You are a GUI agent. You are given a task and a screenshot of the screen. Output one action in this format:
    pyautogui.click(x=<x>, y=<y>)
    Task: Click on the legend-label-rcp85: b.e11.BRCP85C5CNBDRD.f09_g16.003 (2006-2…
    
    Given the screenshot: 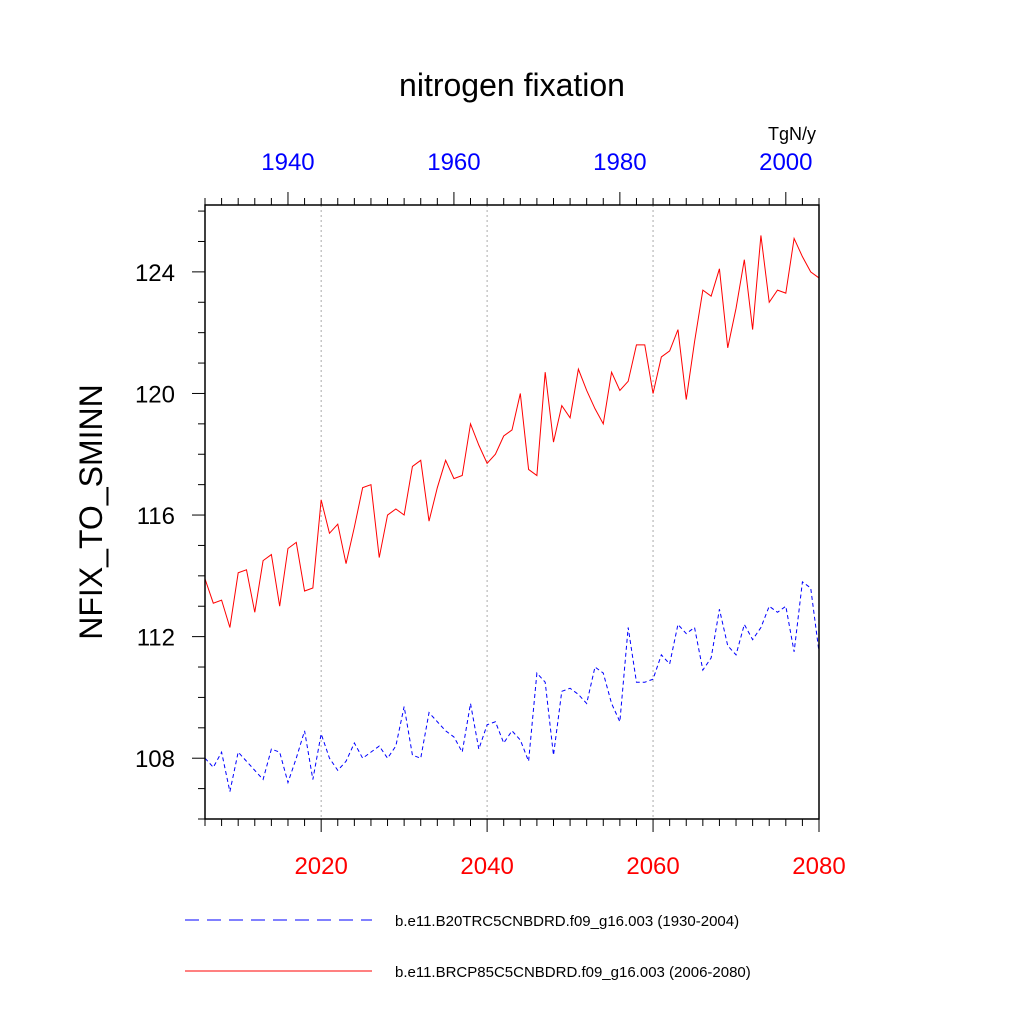 What is the action you would take?
    pyautogui.click(x=573, y=972)
    